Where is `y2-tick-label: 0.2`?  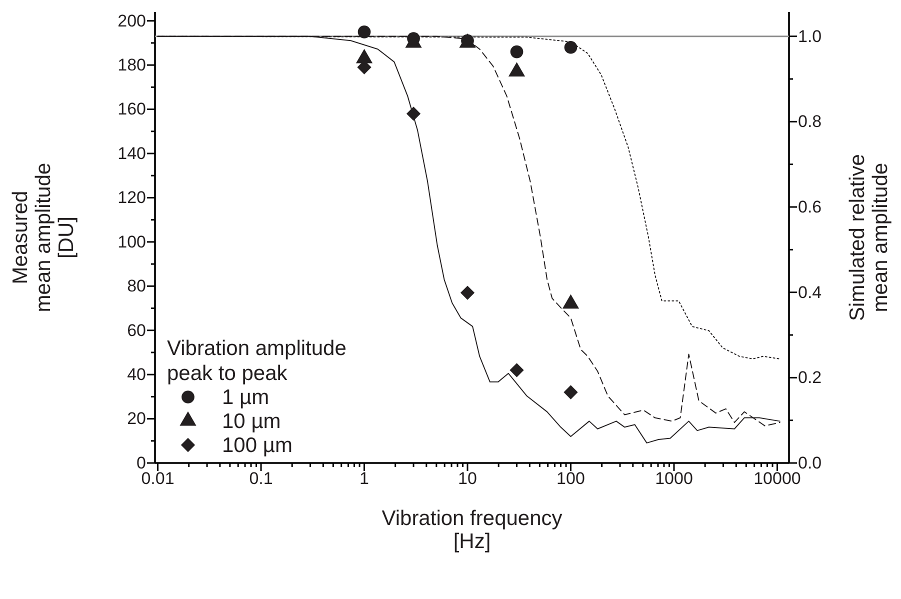
y2-tick-label: 0.2 is located at coordinates (810, 378).